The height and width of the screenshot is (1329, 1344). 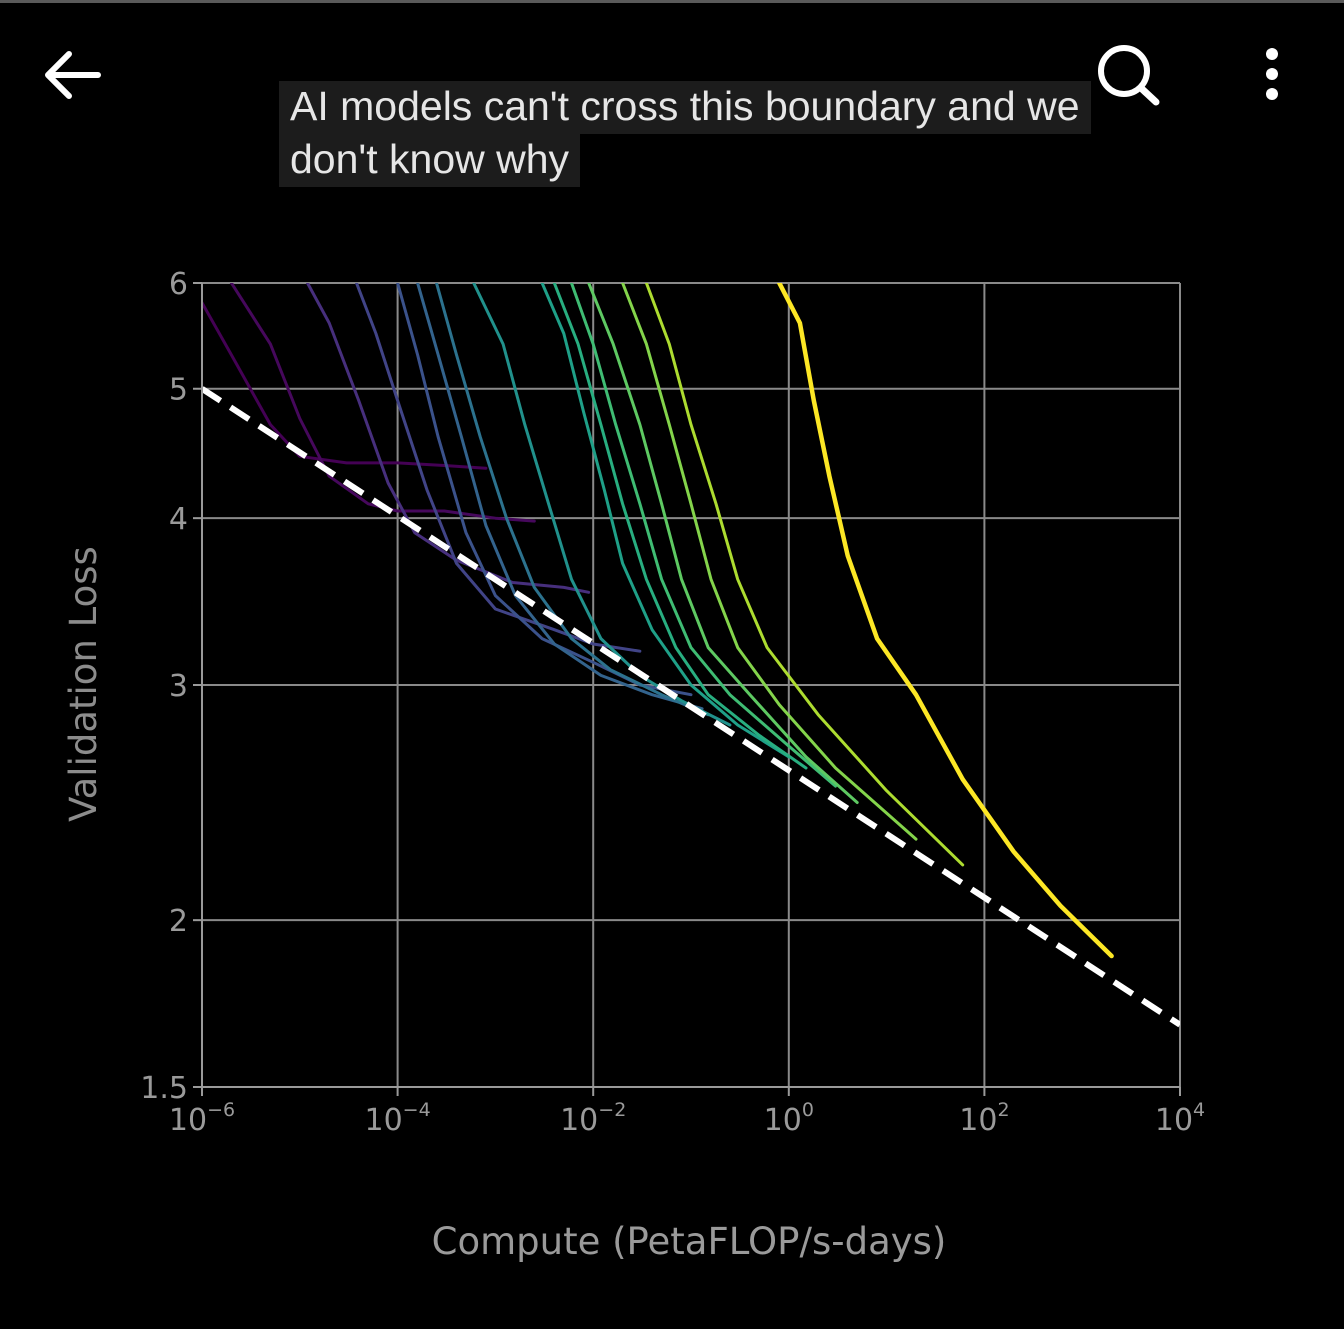 What do you see at coordinates (221, 1110) in the screenshot?
I see `x-tick-label-exponent: −6` at bounding box center [221, 1110].